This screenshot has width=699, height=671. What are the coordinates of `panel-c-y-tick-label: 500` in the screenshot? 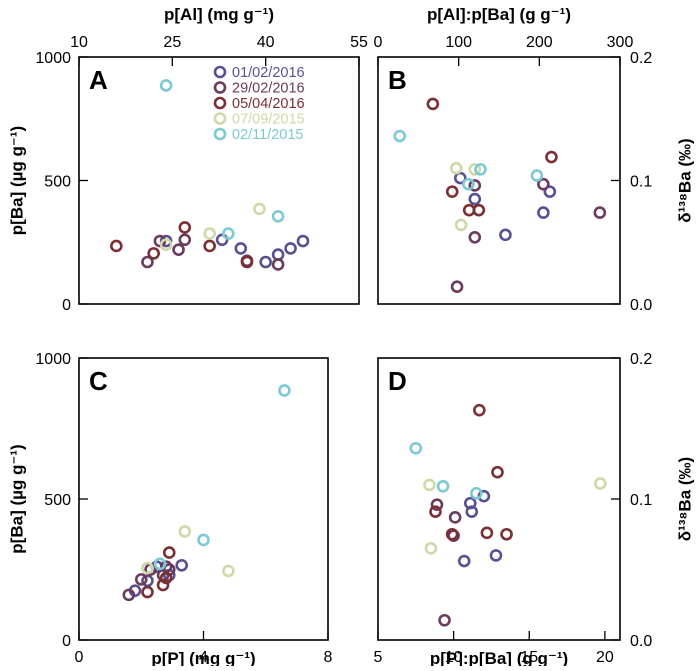 It's located at (57, 500).